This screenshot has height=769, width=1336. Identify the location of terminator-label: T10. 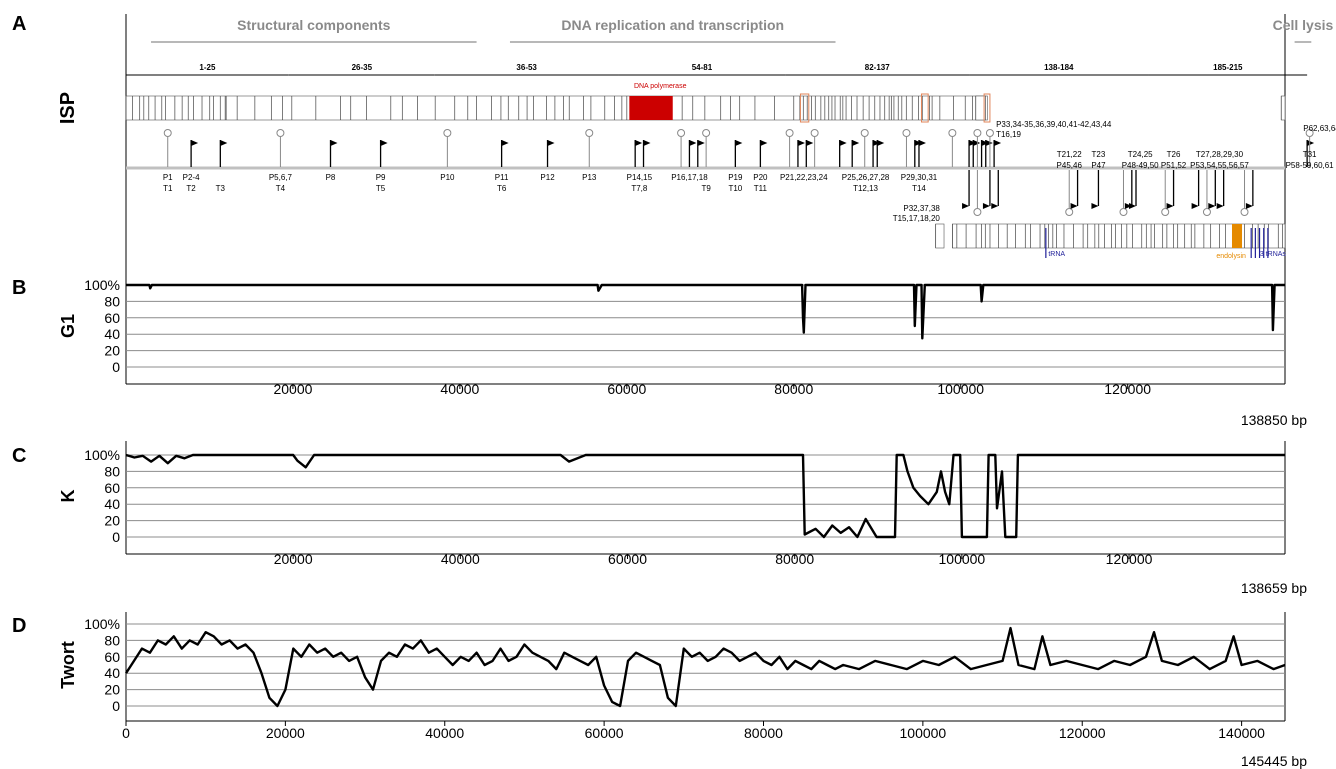
(735, 188).